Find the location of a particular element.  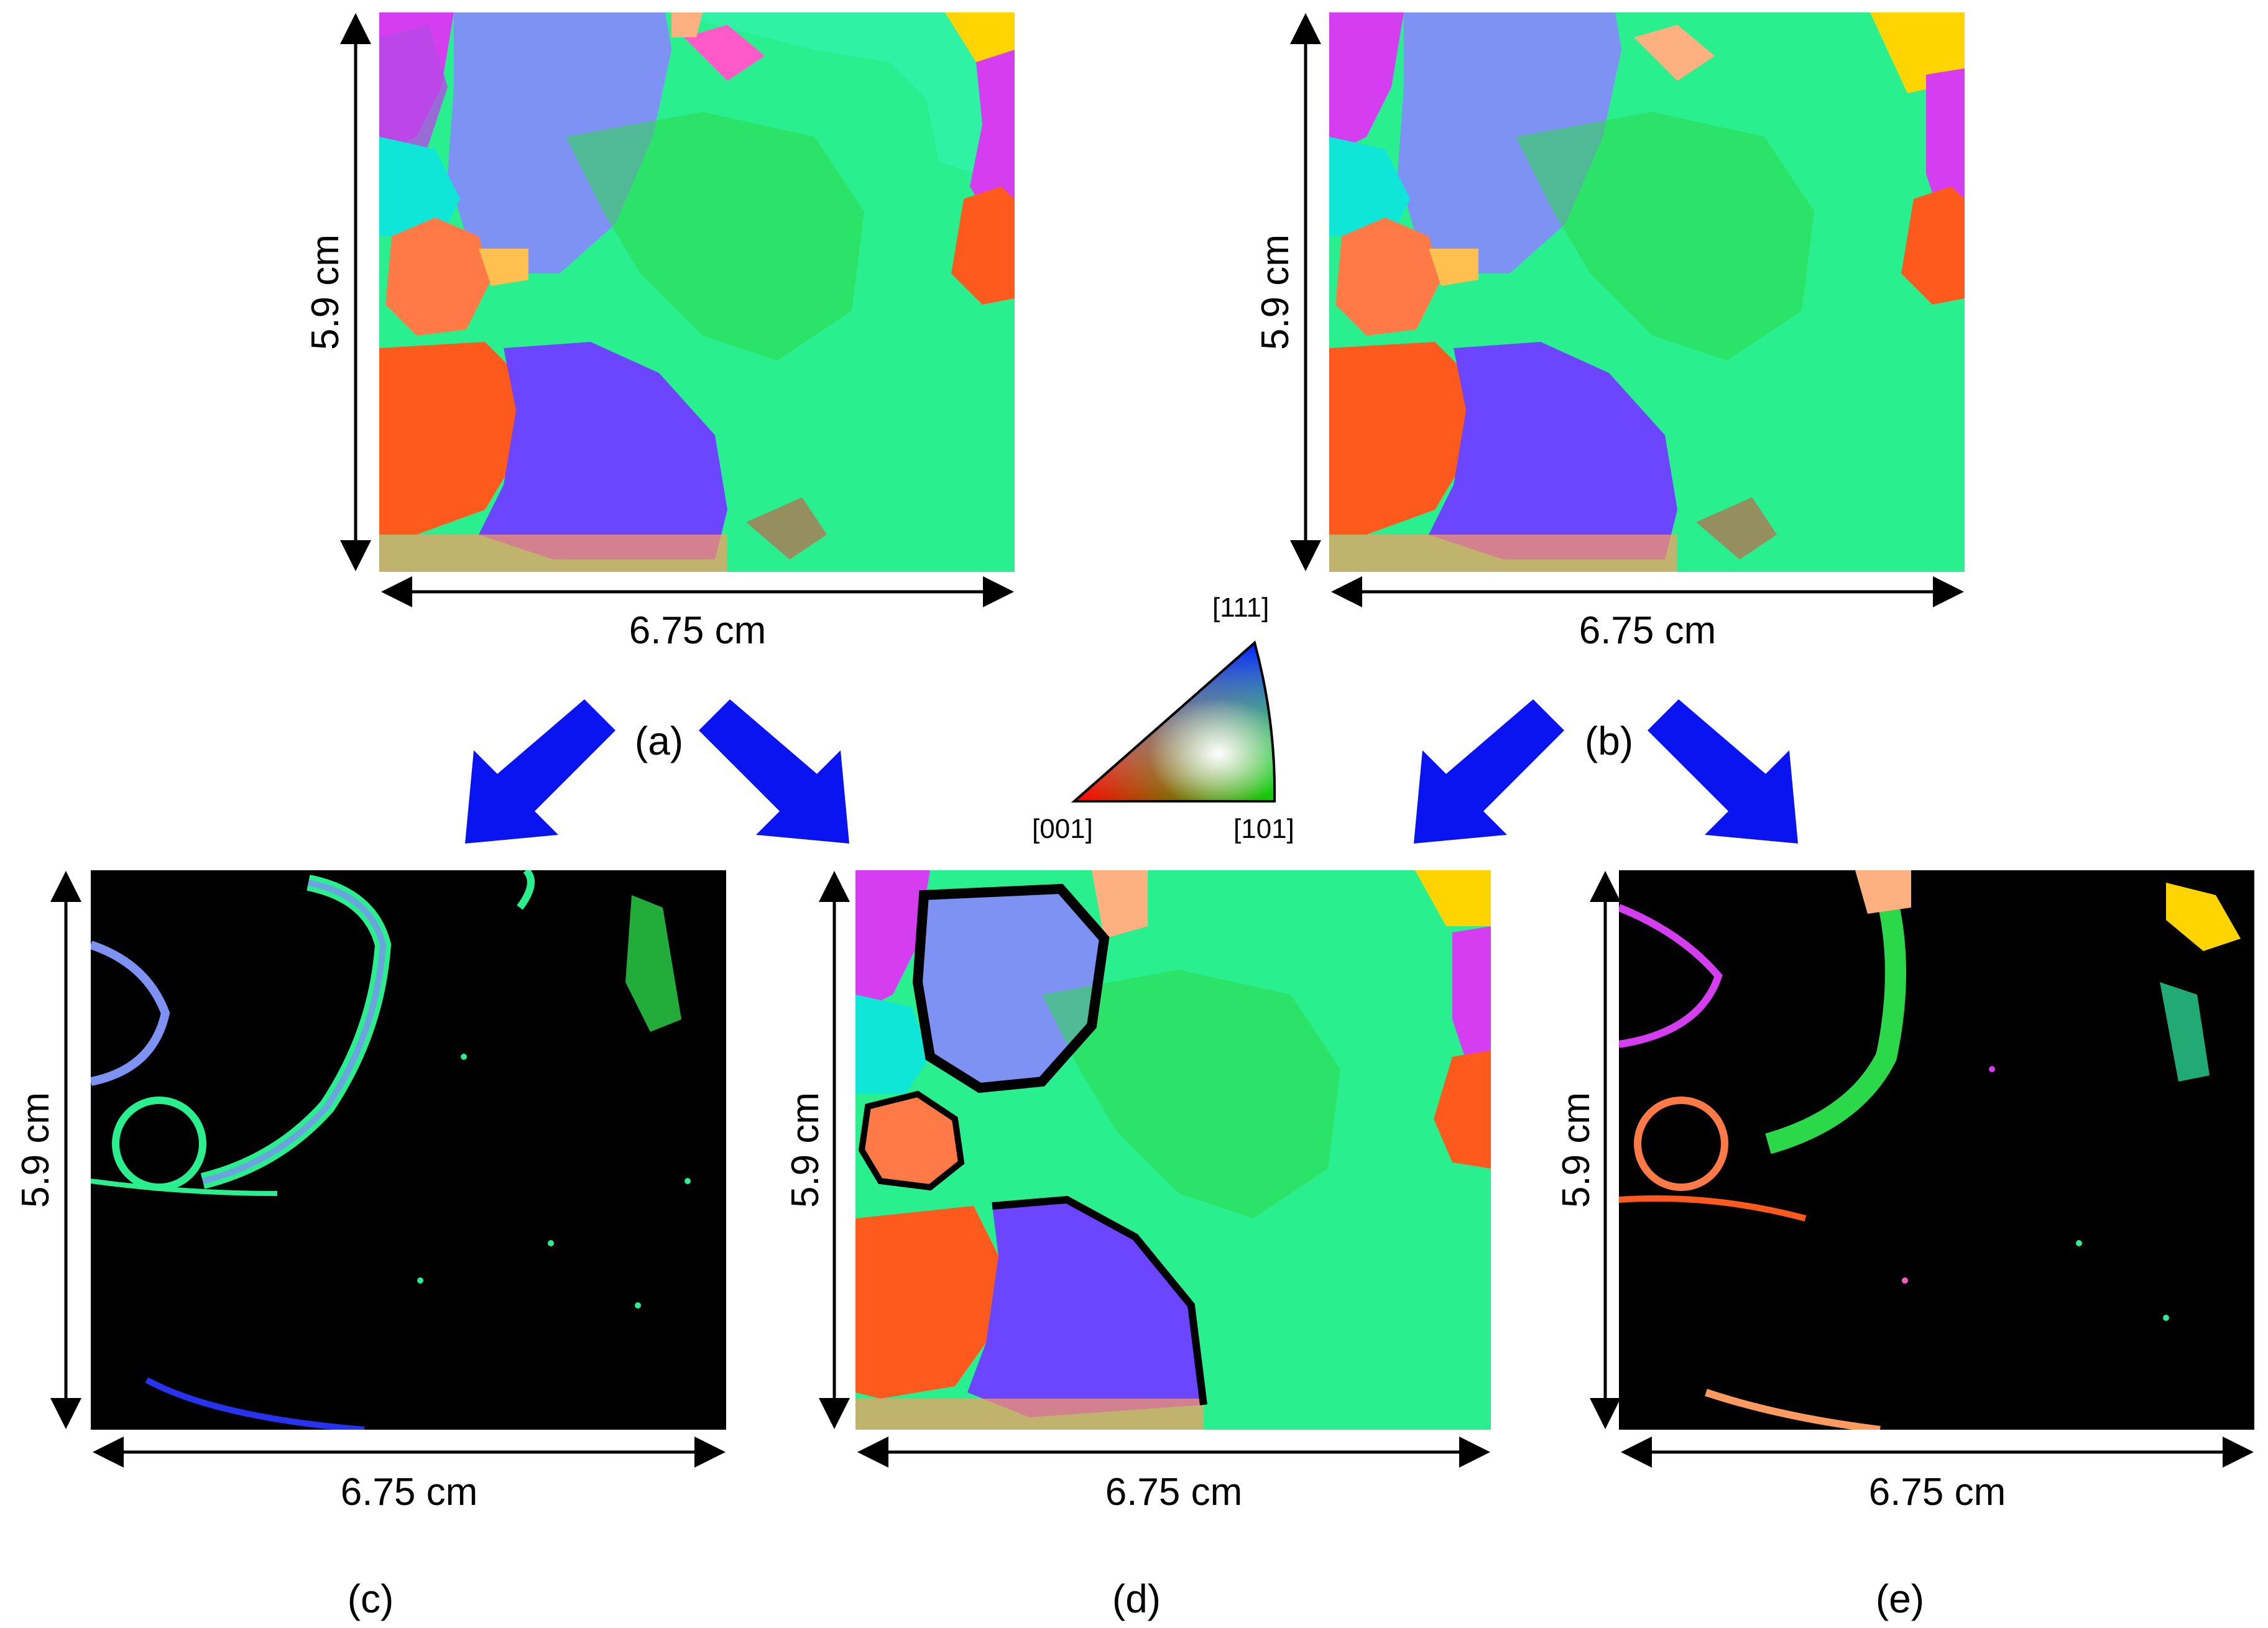

ipf-label-111: [111] is located at coordinates (1241, 608).